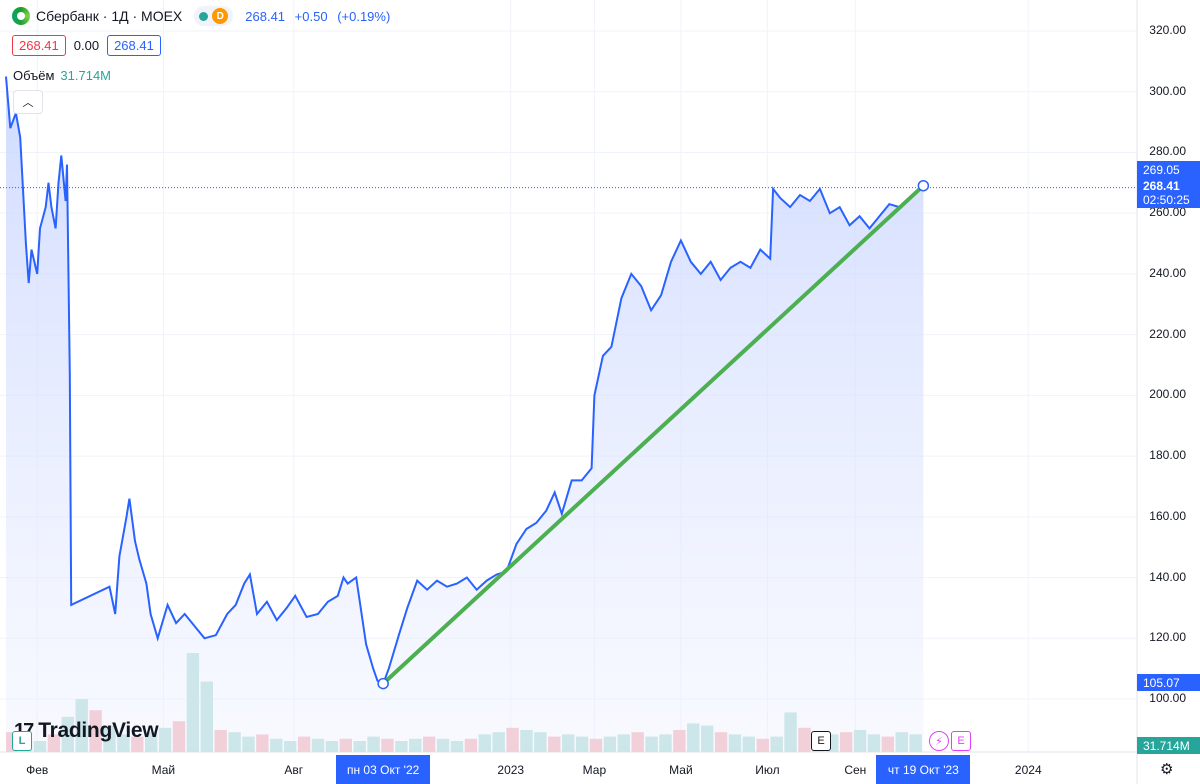  What do you see at coordinates (1168, 745) in the screenshot?
I see `volume-price-tag: 31.714M` at bounding box center [1168, 745].